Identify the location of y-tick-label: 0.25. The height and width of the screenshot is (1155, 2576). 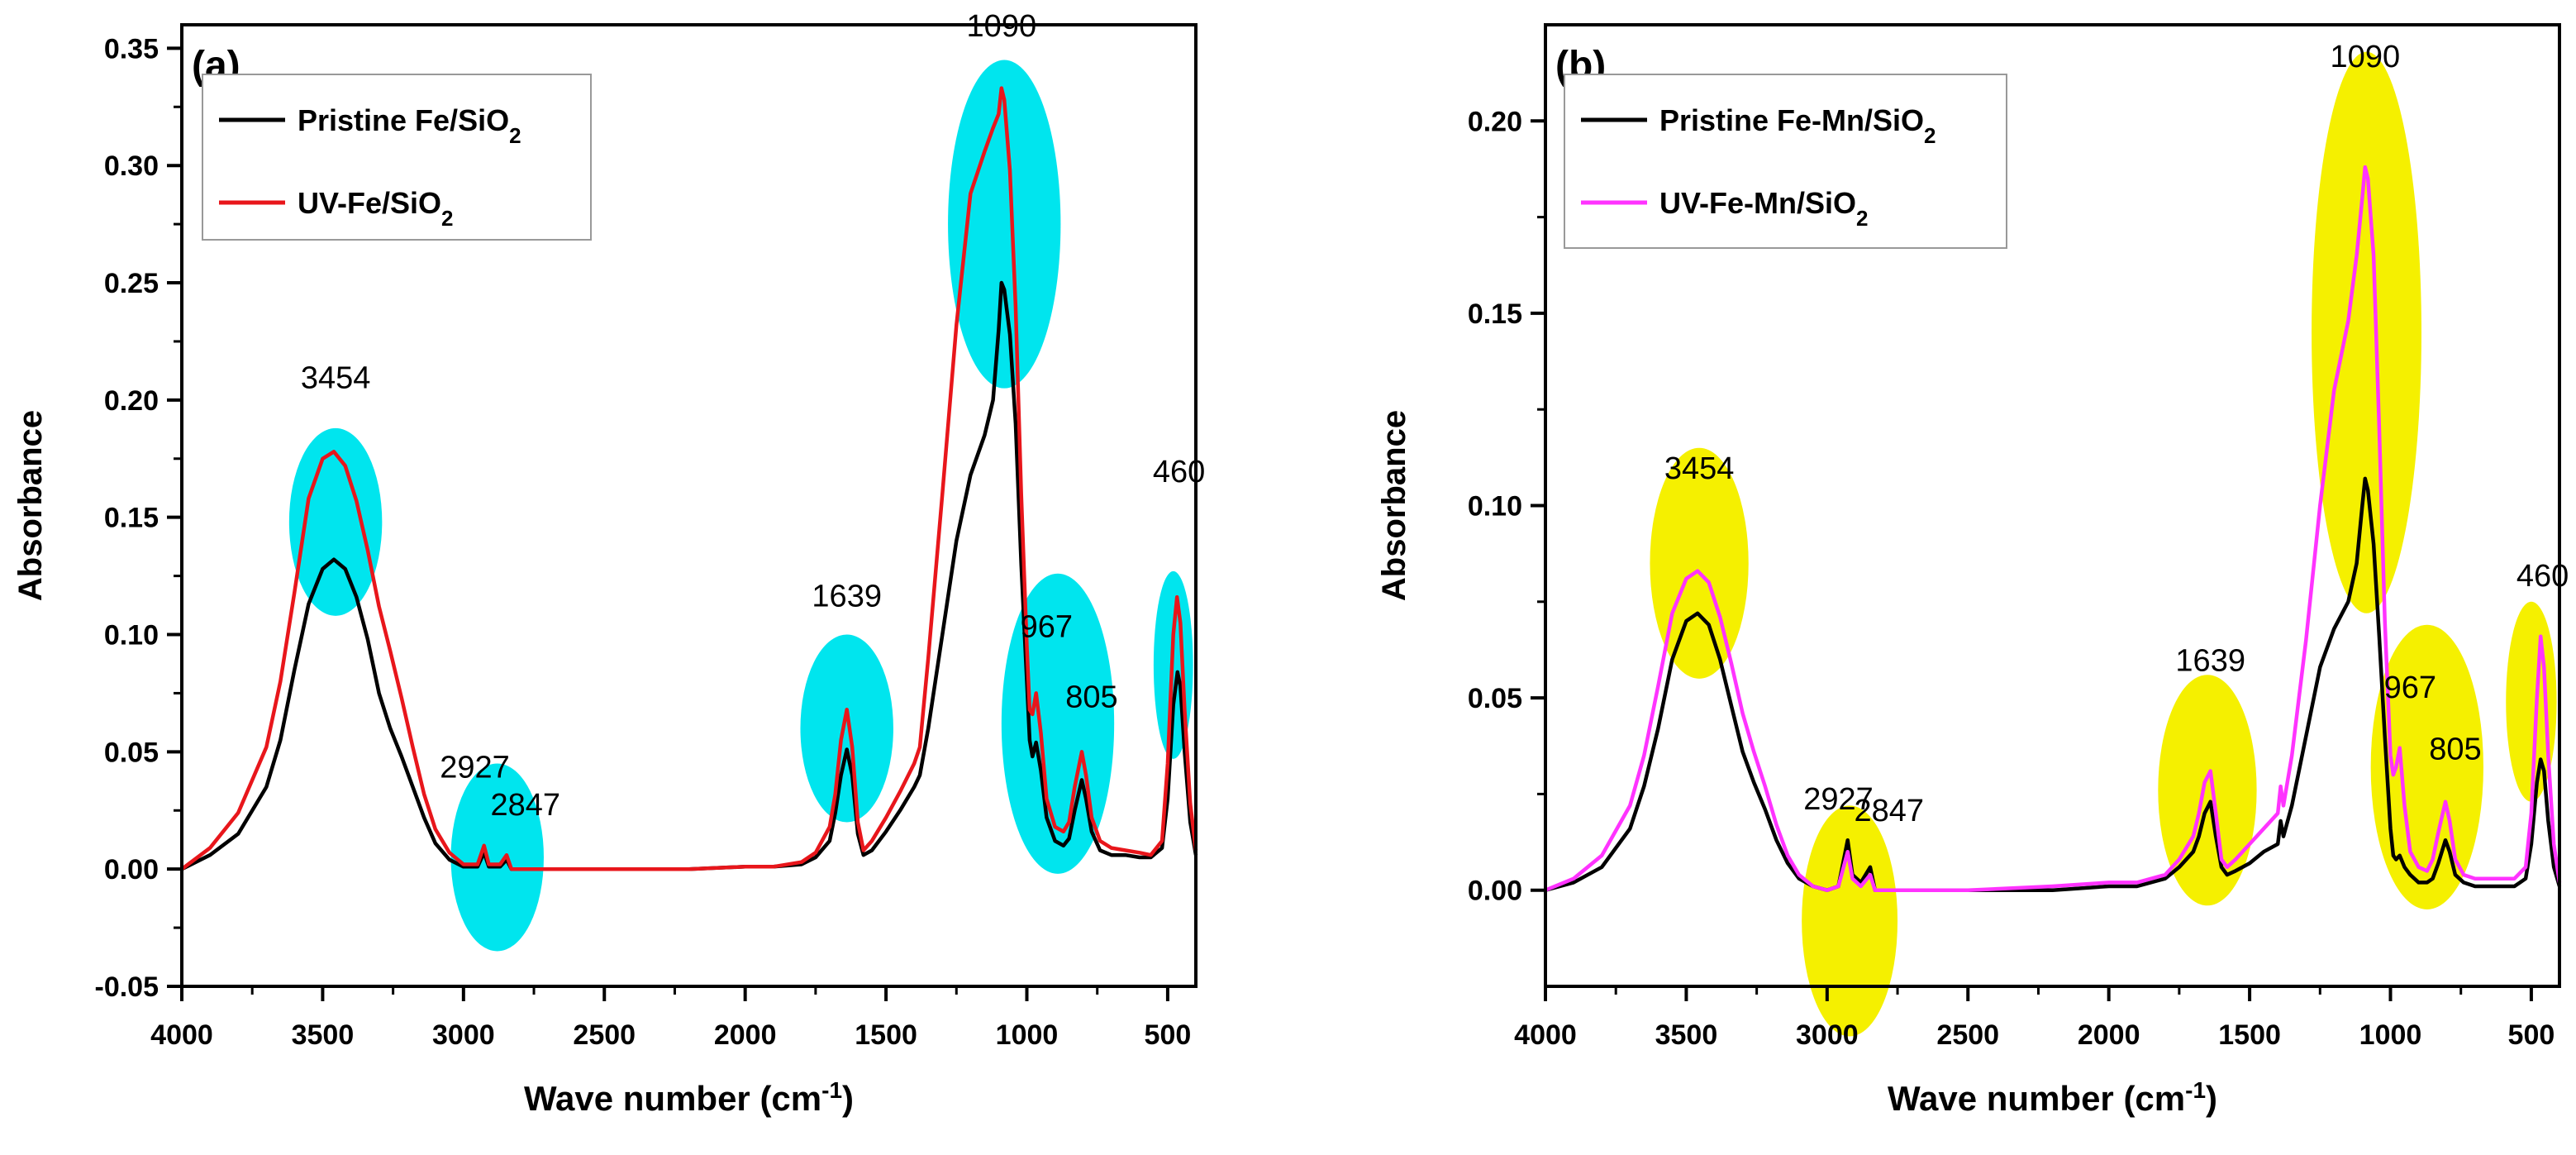
(132, 283).